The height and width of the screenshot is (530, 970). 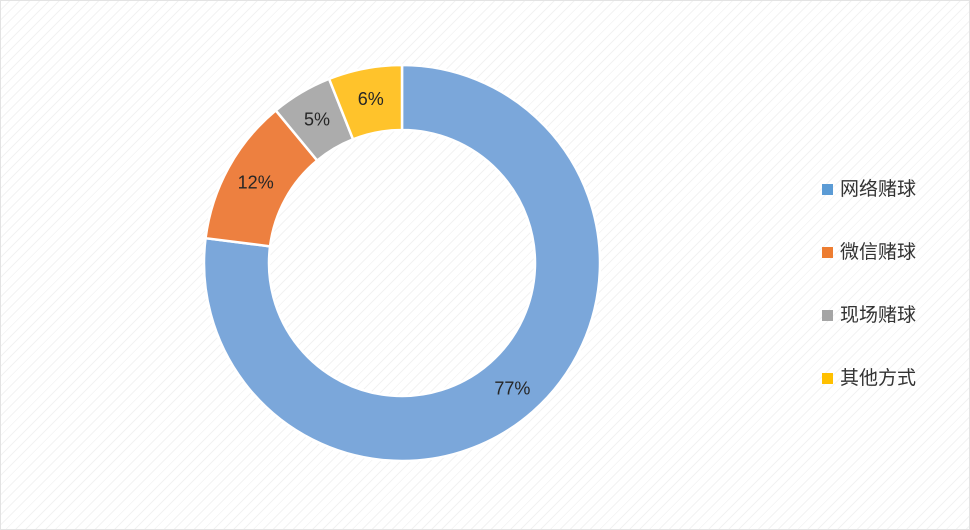 I want to click on legend-item-1: 网络赌球, so click(x=869, y=189).